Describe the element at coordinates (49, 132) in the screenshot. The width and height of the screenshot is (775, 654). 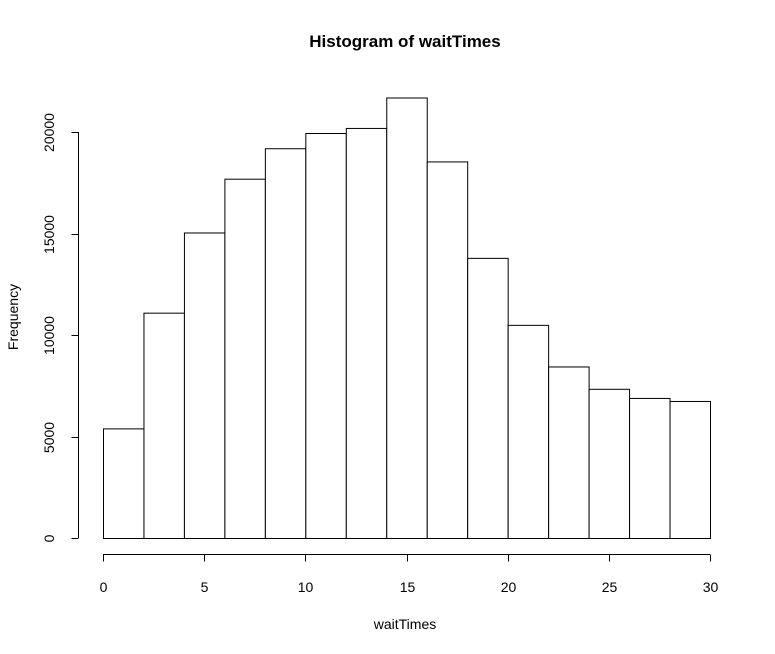
I see `y-tick-label: 20000` at that location.